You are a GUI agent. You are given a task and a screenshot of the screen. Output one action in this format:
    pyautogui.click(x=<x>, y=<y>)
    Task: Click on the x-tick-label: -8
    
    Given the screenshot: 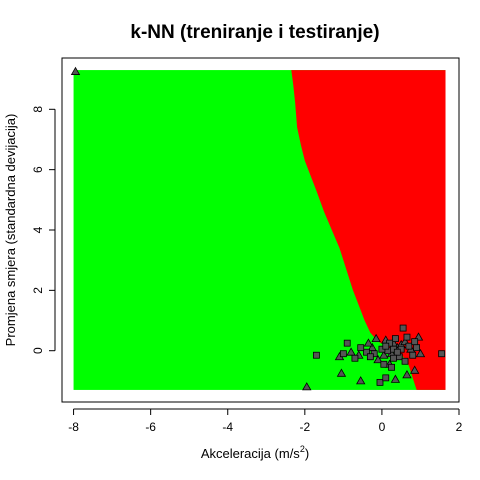 What is the action you would take?
    pyautogui.click(x=73, y=427)
    